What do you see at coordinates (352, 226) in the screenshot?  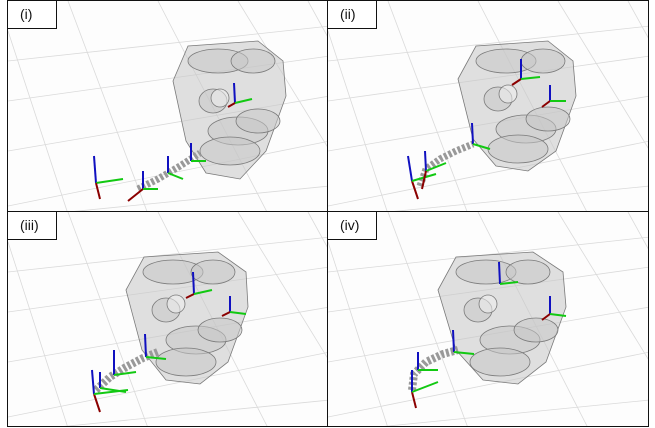 I see `panel-label: (iv)` at bounding box center [352, 226].